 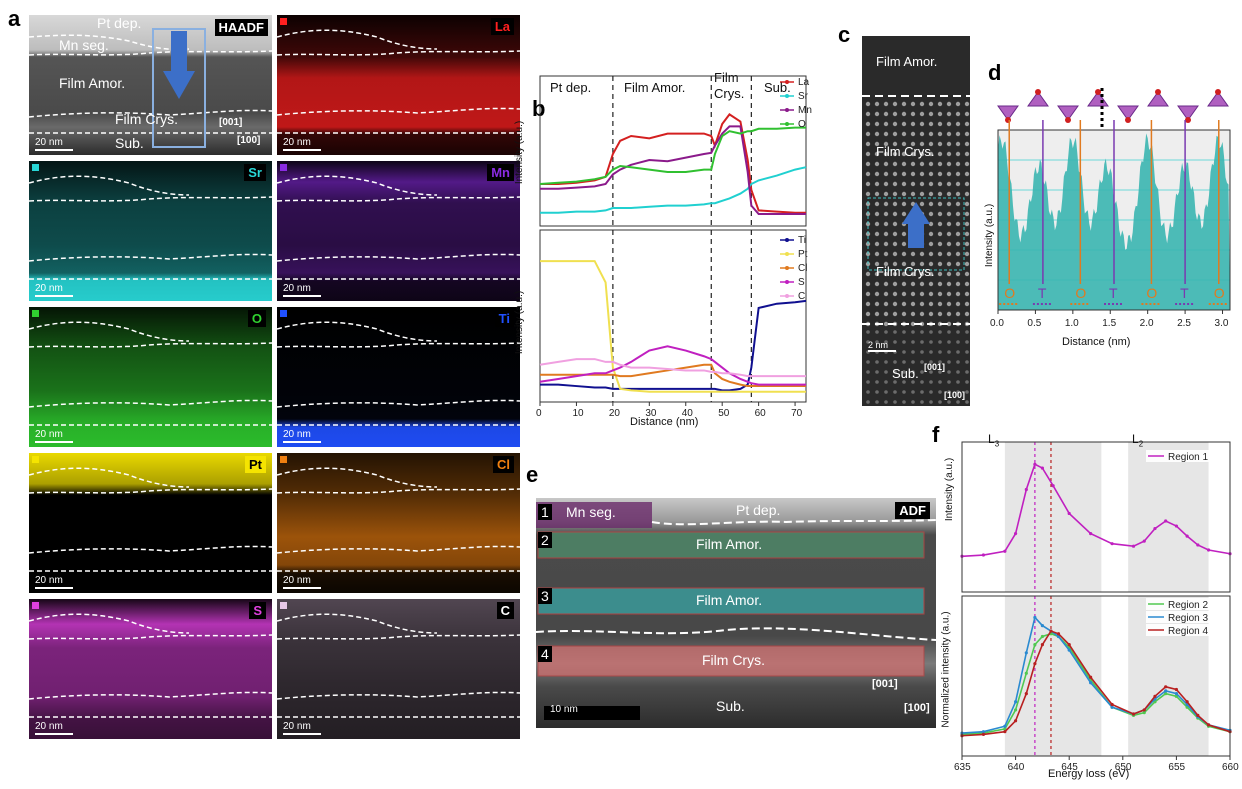 What do you see at coordinates (803, 96) in the screenshot?
I see `b-legend-sr: Sr` at bounding box center [803, 96].